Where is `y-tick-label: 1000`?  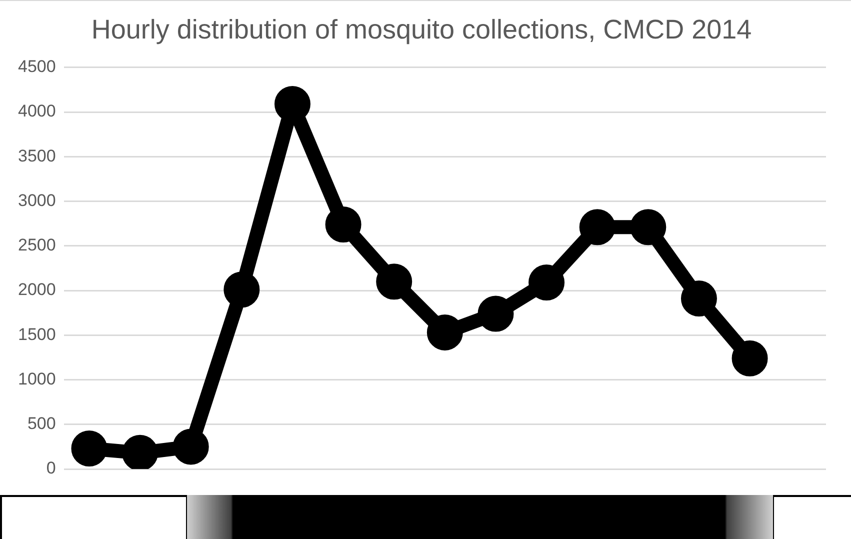 y-tick-label: 1000 is located at coordinates (37, 378).